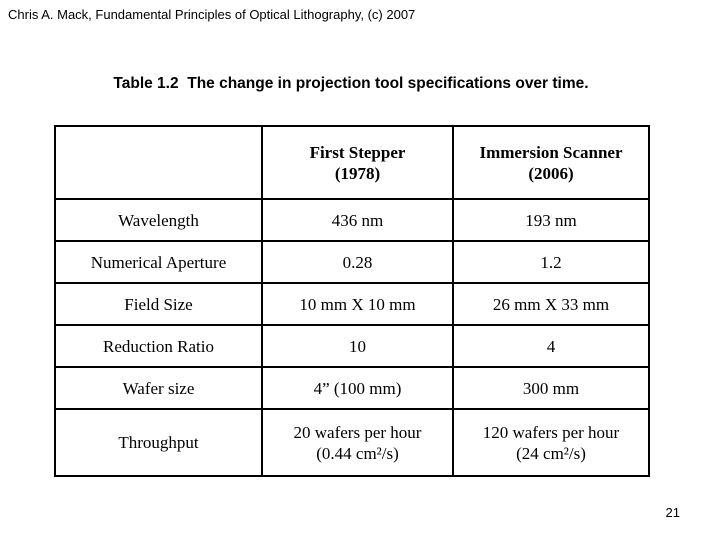  What do you see at coordinates (158, 304) in the screenshot?
I see `row-label: Field Size` at bounding box center [158, 304].